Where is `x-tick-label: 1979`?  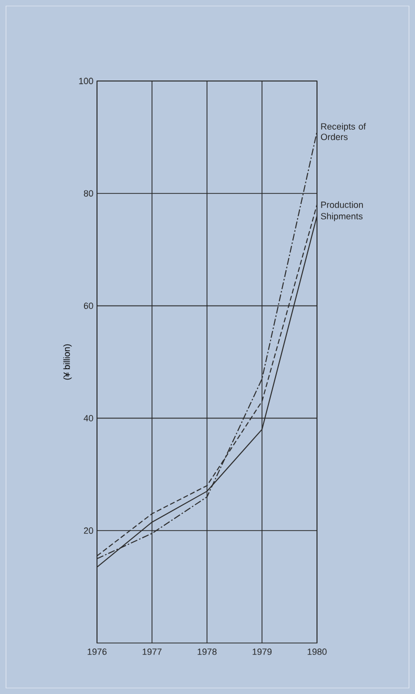
x-tick-label: 1979 is located at coordinates (262, 651).